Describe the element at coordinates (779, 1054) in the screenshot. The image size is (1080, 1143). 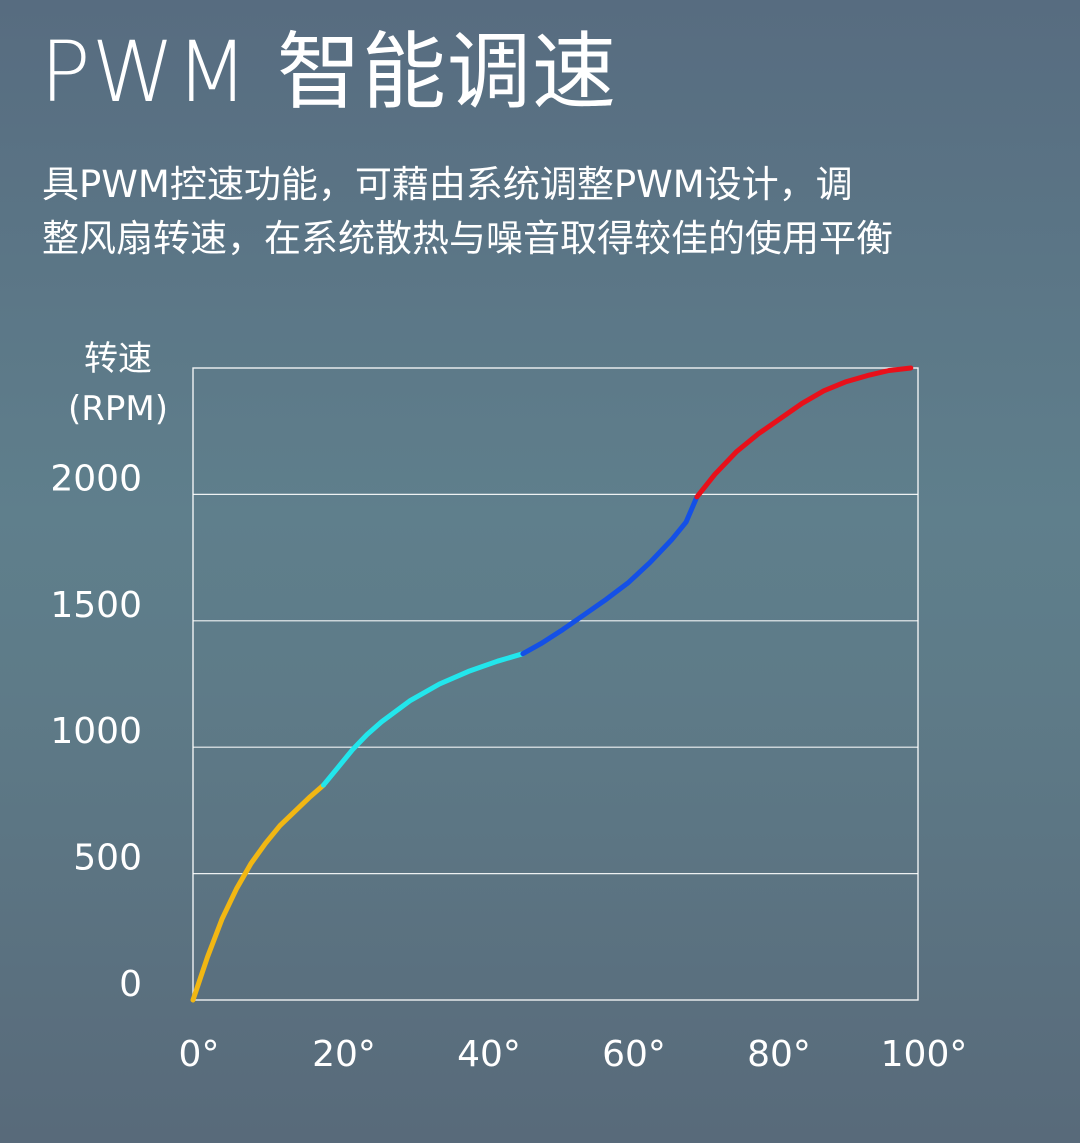
I see `x-tick-label: 80°` at that location.